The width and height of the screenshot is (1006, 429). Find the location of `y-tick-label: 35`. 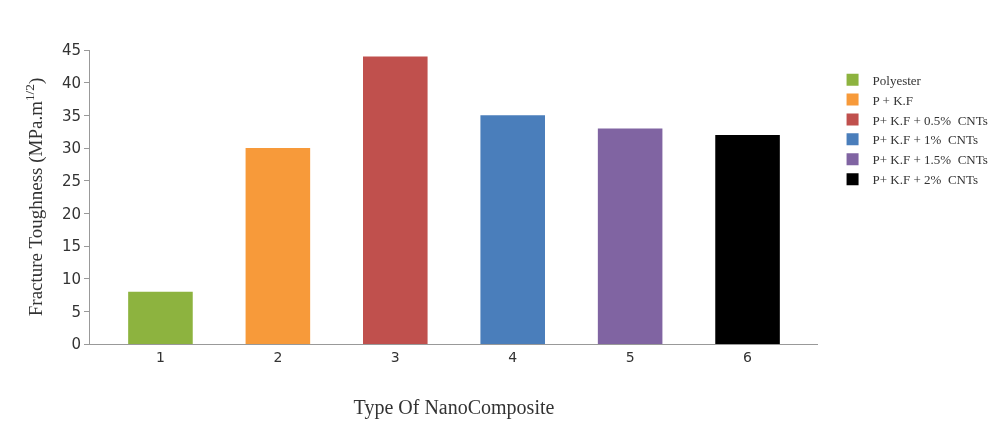

y-tick-label: 35 is located at coordinates (71, 115).